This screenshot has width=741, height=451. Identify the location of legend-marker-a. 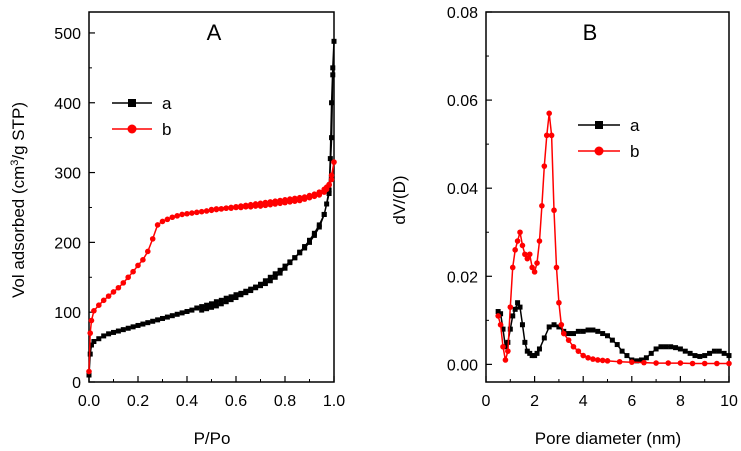
(599, 125).